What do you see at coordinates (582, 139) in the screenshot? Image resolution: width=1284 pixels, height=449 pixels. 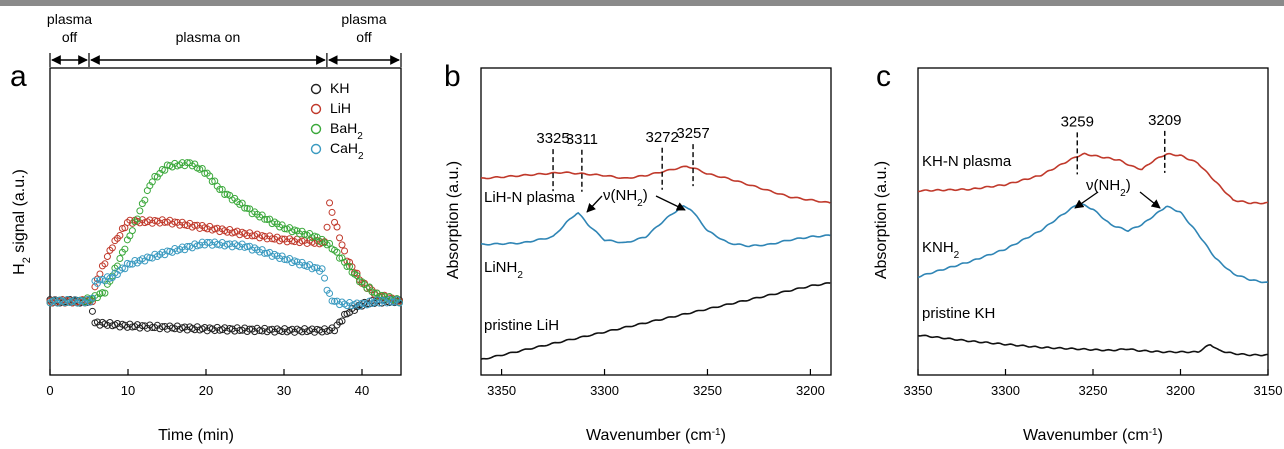 I see `peak-label: 3311` at bounding box center [582, 139].